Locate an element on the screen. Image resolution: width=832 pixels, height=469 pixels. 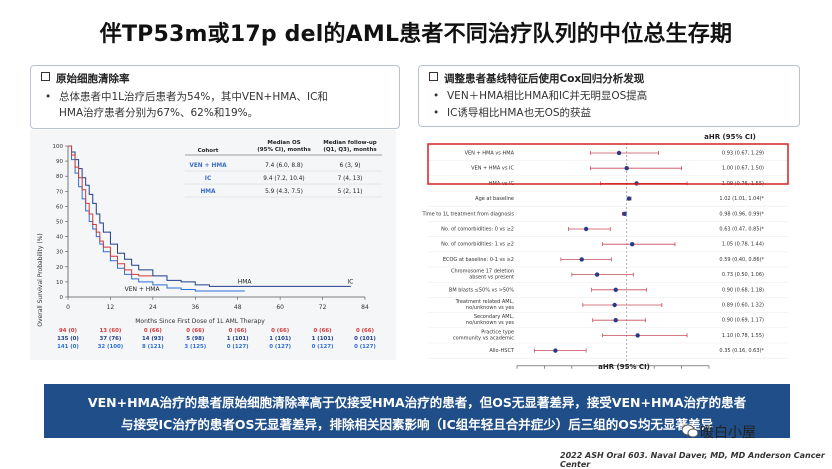
forest-row-label: VEN + HMA vs HMA is located at coordinates (490, 154).